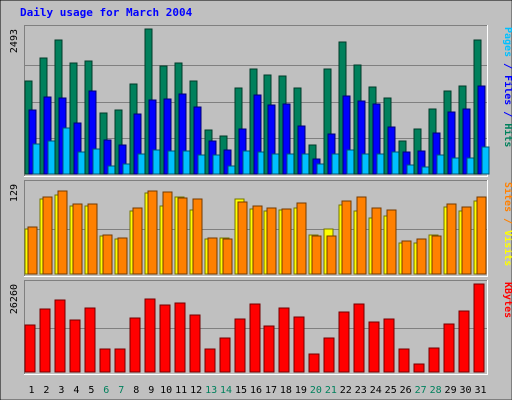  What do you see at coordinates (226, 390) in the screenshot?
I see `x-tick-label: 14` at bounding box center [226, 390].